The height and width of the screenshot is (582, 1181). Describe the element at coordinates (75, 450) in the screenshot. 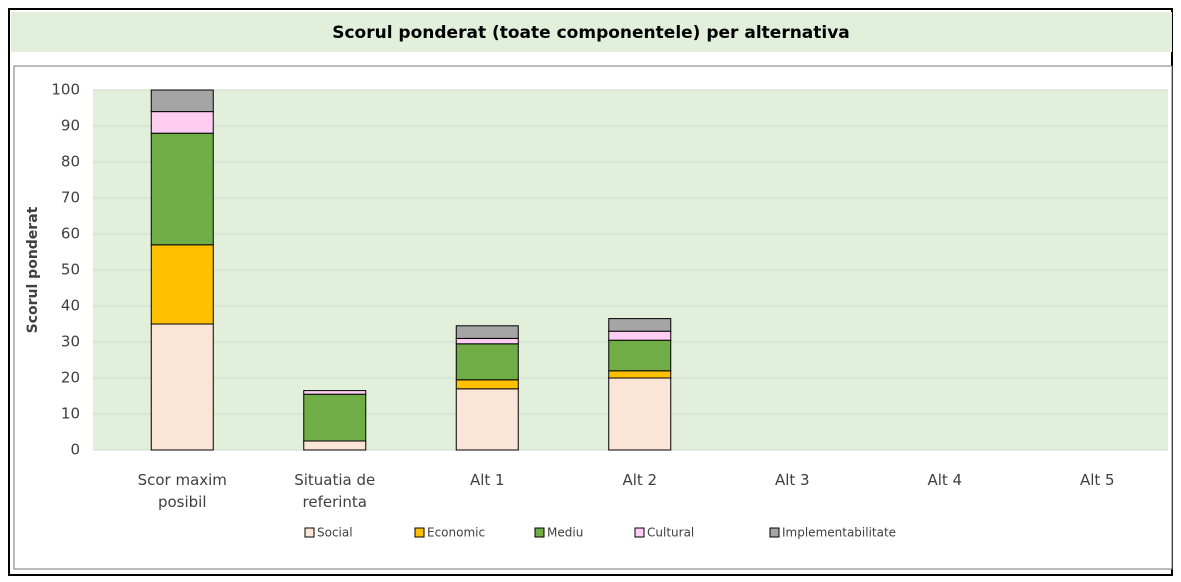

I see `y-tick-label: 0` at that location.